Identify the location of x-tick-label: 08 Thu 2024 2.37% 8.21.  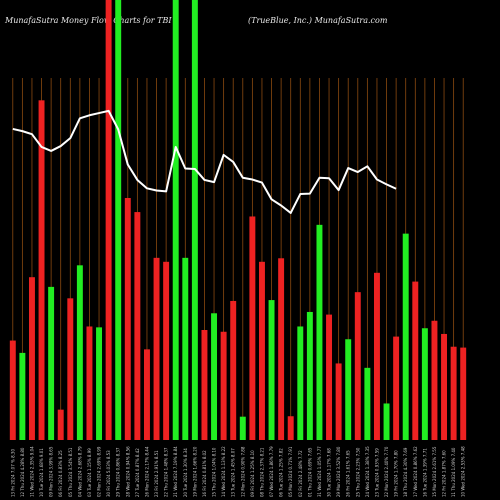
(261, 472).